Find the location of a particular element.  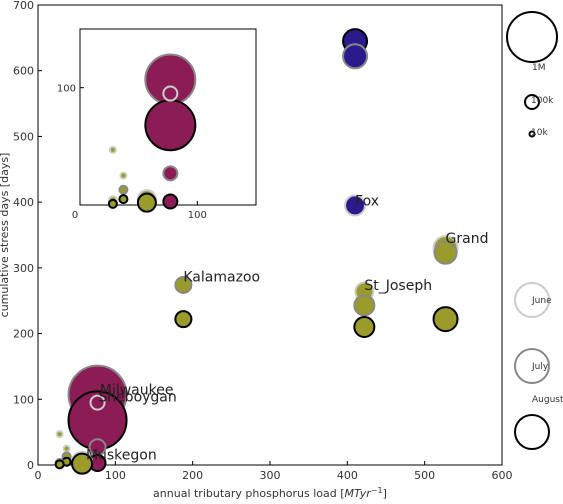

x-tick-label: 300 is located at coordinates (270, 475).